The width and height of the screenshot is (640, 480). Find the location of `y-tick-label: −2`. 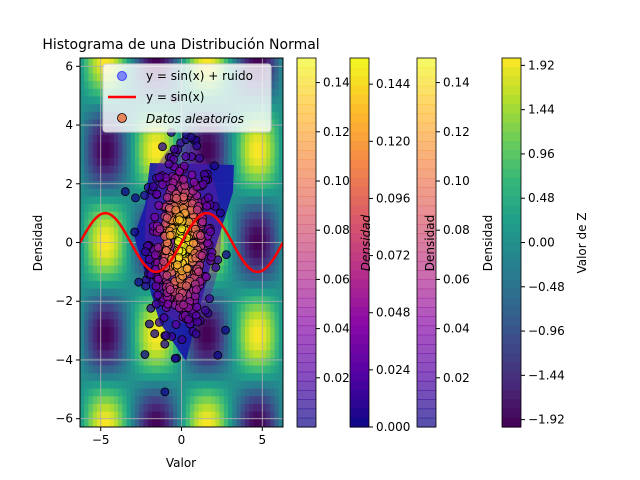

y-tick-label: −2 is located at coordinates (64, 301).